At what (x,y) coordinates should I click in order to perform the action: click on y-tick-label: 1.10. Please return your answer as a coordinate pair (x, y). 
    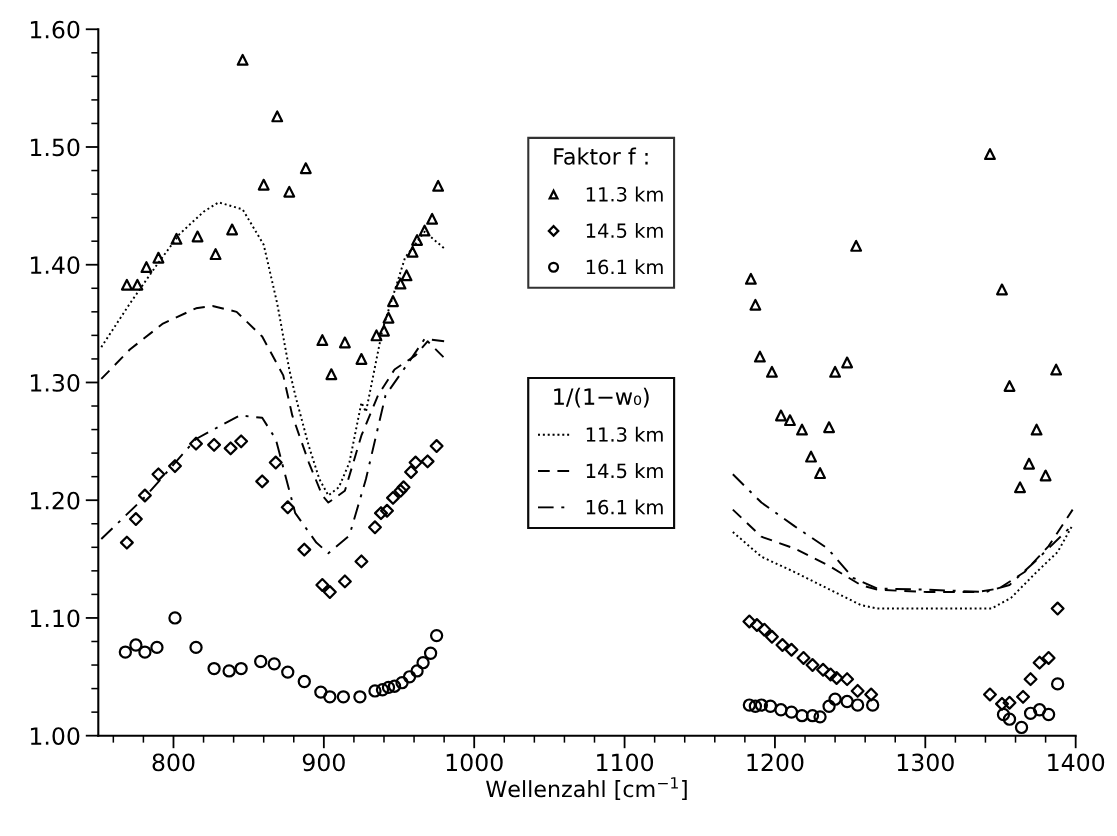
    Looking at the image, I should click on (55, 618).